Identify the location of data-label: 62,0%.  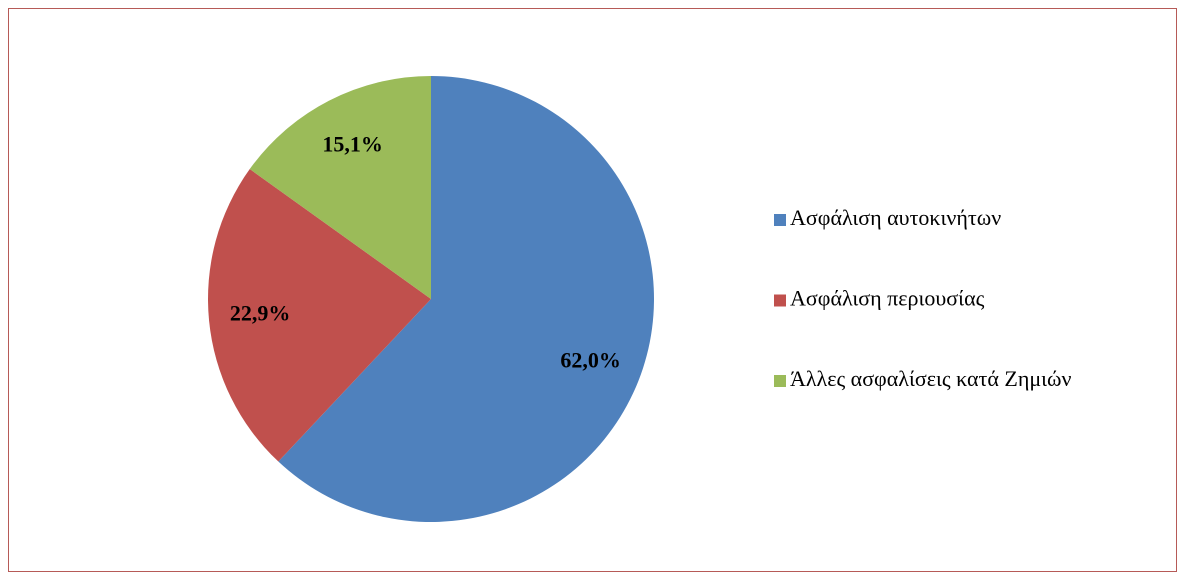
(590, 359).